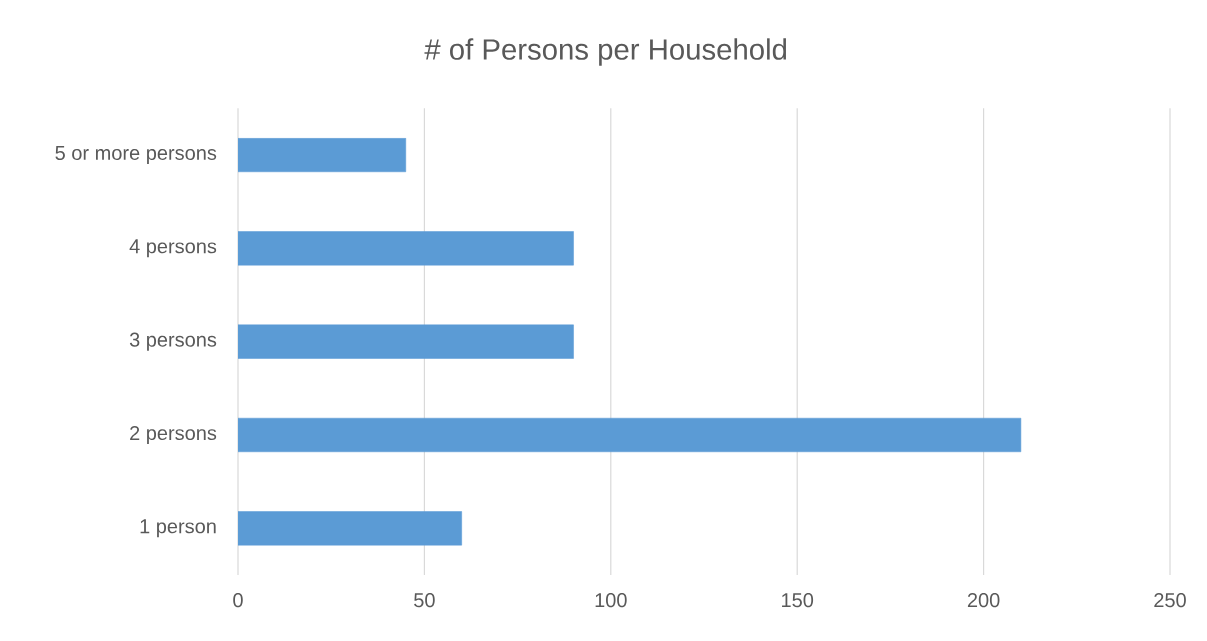 The image size is (1207, 641). What do you see at coordinates (178, 528) in the screenshot?
I see `y-tick-label: 1 person` at bounding box center [178, 528].